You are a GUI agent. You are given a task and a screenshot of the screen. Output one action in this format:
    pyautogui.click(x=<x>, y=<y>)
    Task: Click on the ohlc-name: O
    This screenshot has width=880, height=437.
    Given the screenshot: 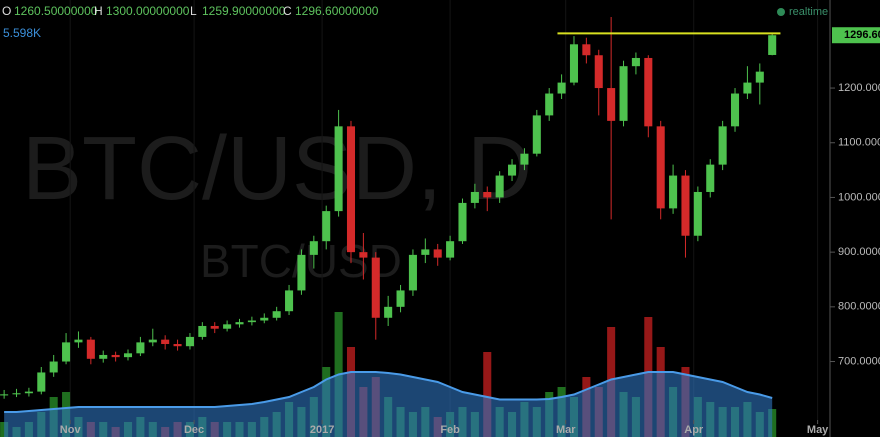 What is the action you would take?
    pyautogui.click(x=6, y=11)
    